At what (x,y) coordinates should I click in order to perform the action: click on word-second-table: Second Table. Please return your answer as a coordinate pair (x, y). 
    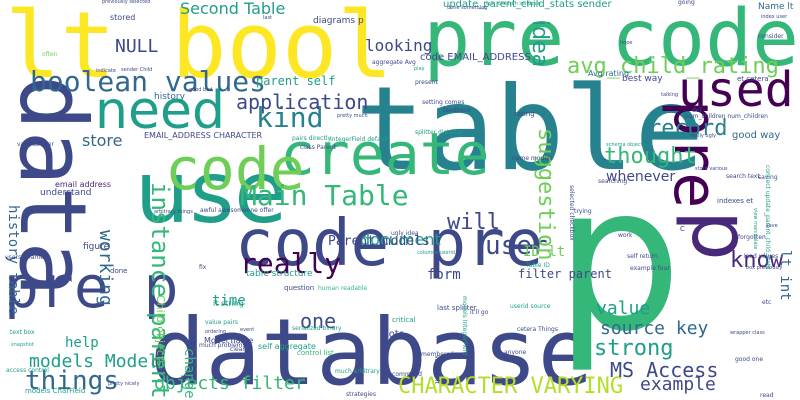
    Looking at the image, I should click on (233, 9).